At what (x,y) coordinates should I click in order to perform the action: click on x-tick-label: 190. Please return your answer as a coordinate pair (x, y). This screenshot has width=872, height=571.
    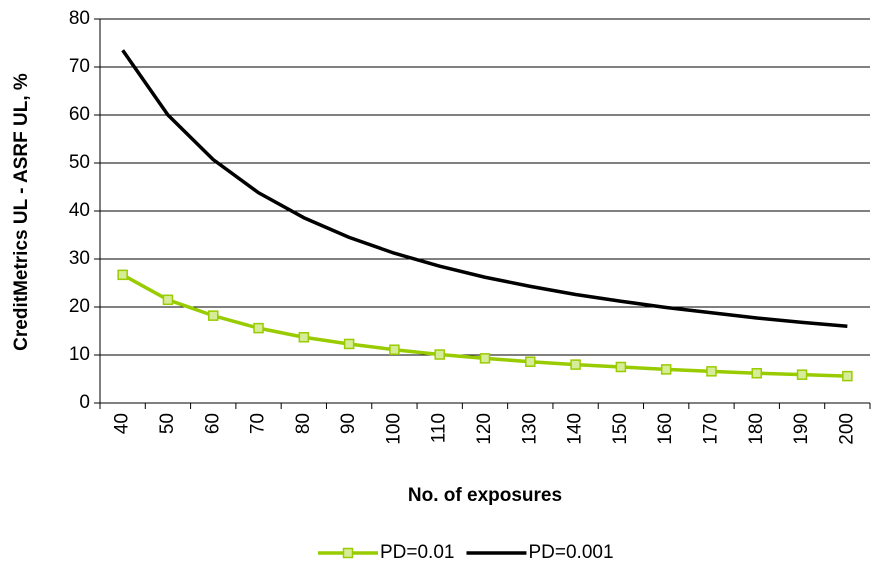
    Looking at the image, I should click on (801, 429).